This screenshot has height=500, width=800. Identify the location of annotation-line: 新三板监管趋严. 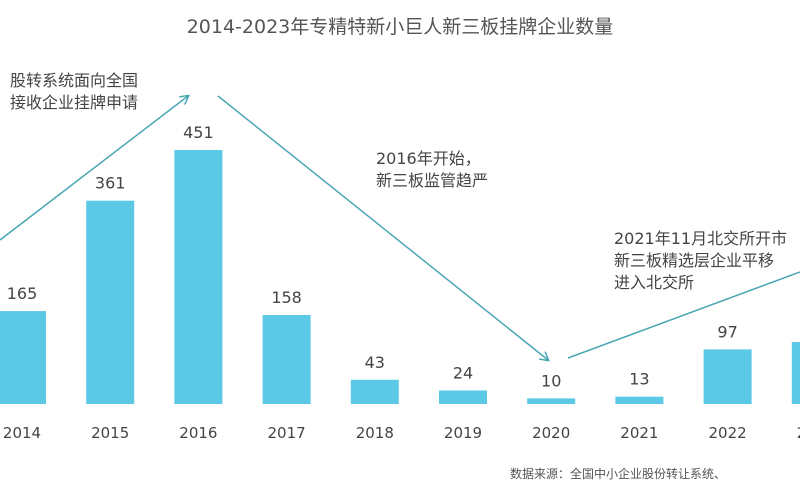
(432, 180).